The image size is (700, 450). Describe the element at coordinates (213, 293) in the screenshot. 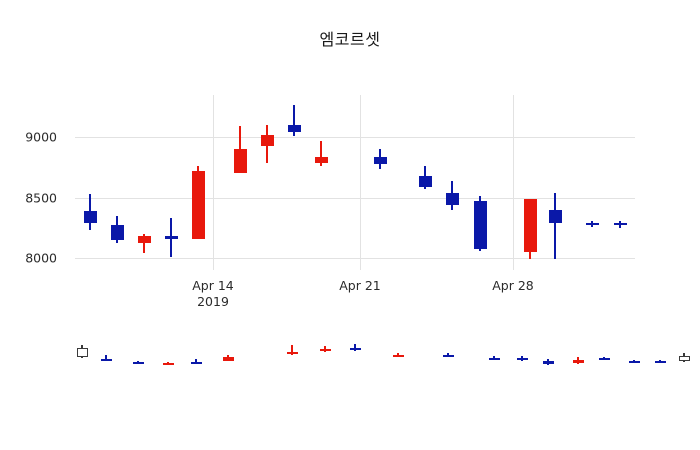

I see `x-axis-tick-label: Apr 14 2019` at that location.